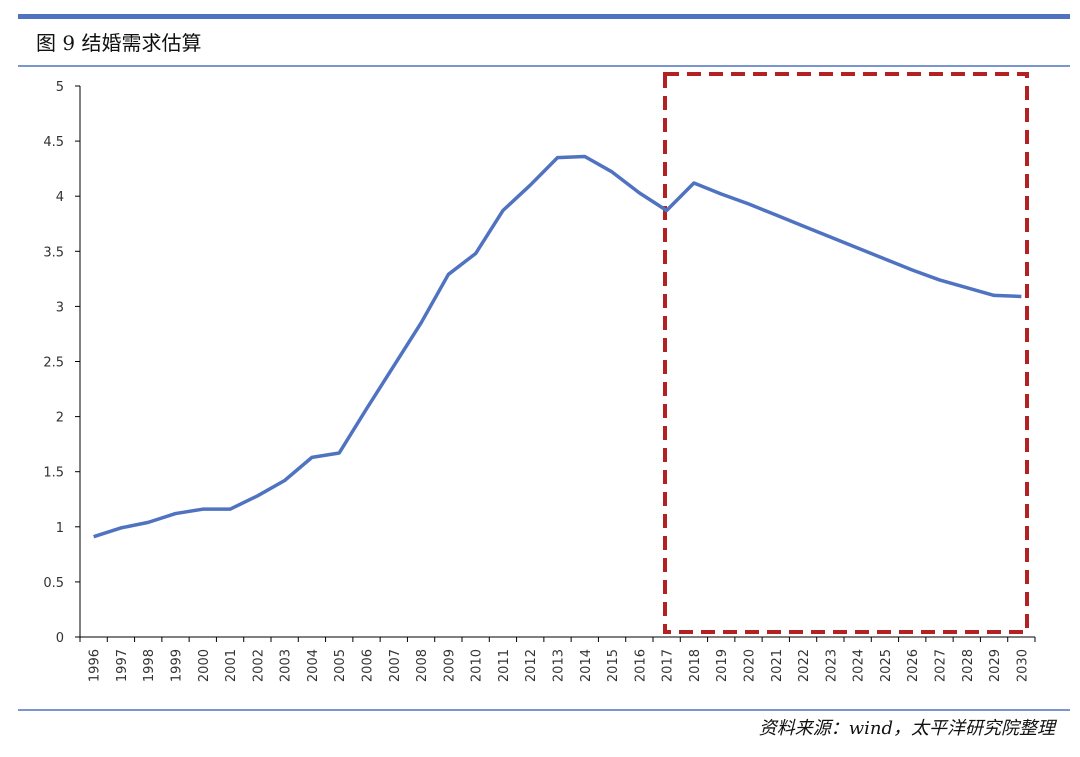 The height and width of the screenshot is (757, 1080). What do you see at coordinates (60, 87) in the screenshot?
I see `y-tick-label: 5` at bounding box center [60, 87].